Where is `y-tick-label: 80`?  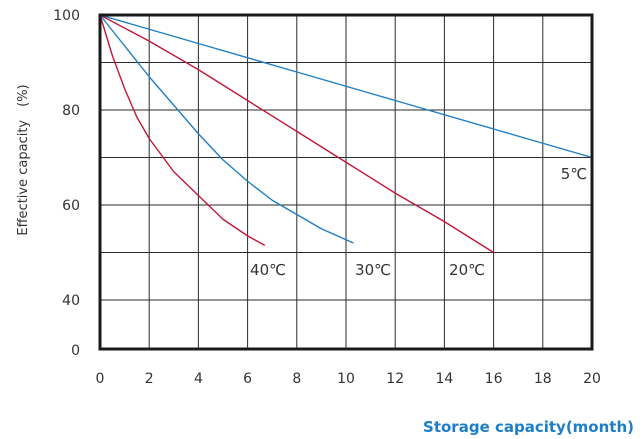
y-tick-label: 80 is located at coordinates (71, 111).